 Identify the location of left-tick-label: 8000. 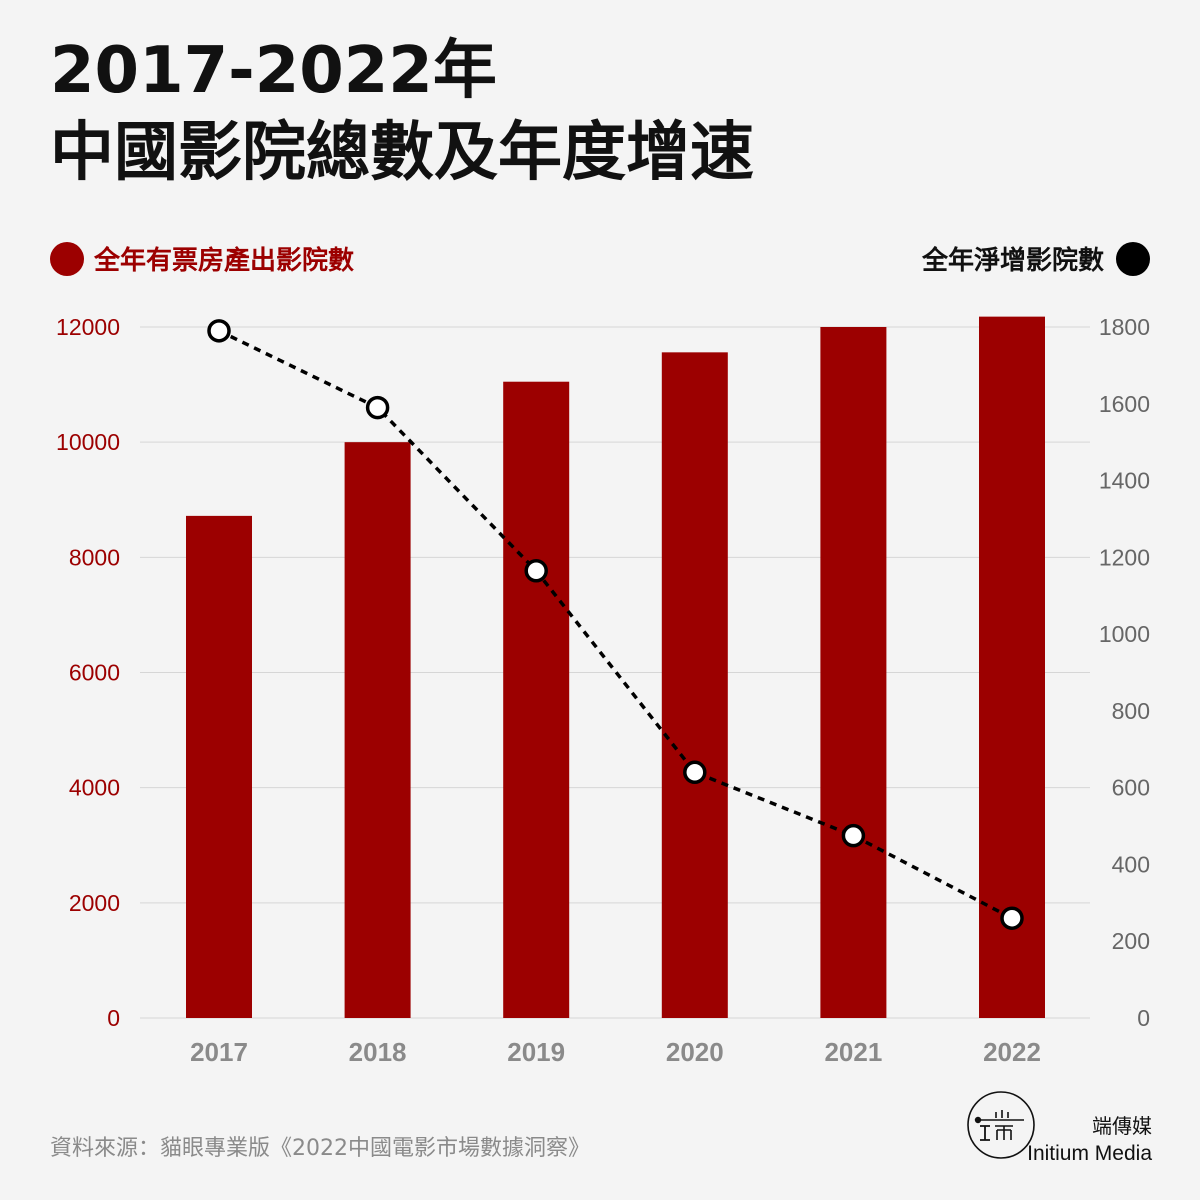
(94, 557).